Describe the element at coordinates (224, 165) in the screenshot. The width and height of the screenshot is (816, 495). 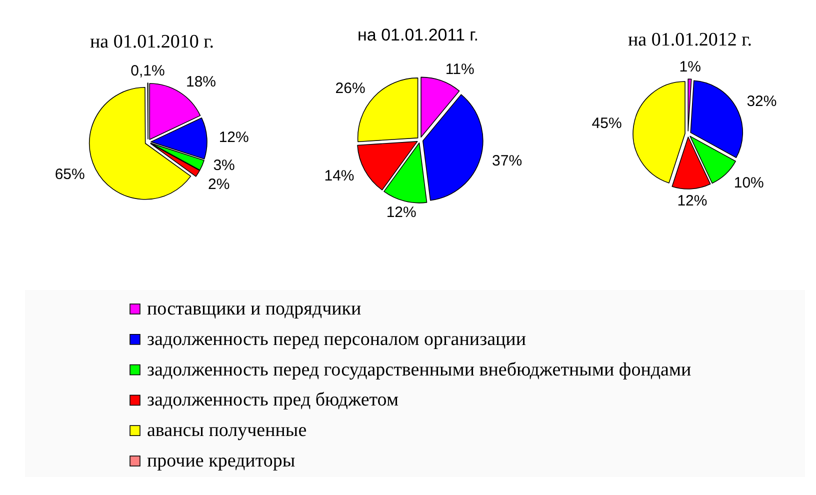
I see `data-label: 3%` at that location.